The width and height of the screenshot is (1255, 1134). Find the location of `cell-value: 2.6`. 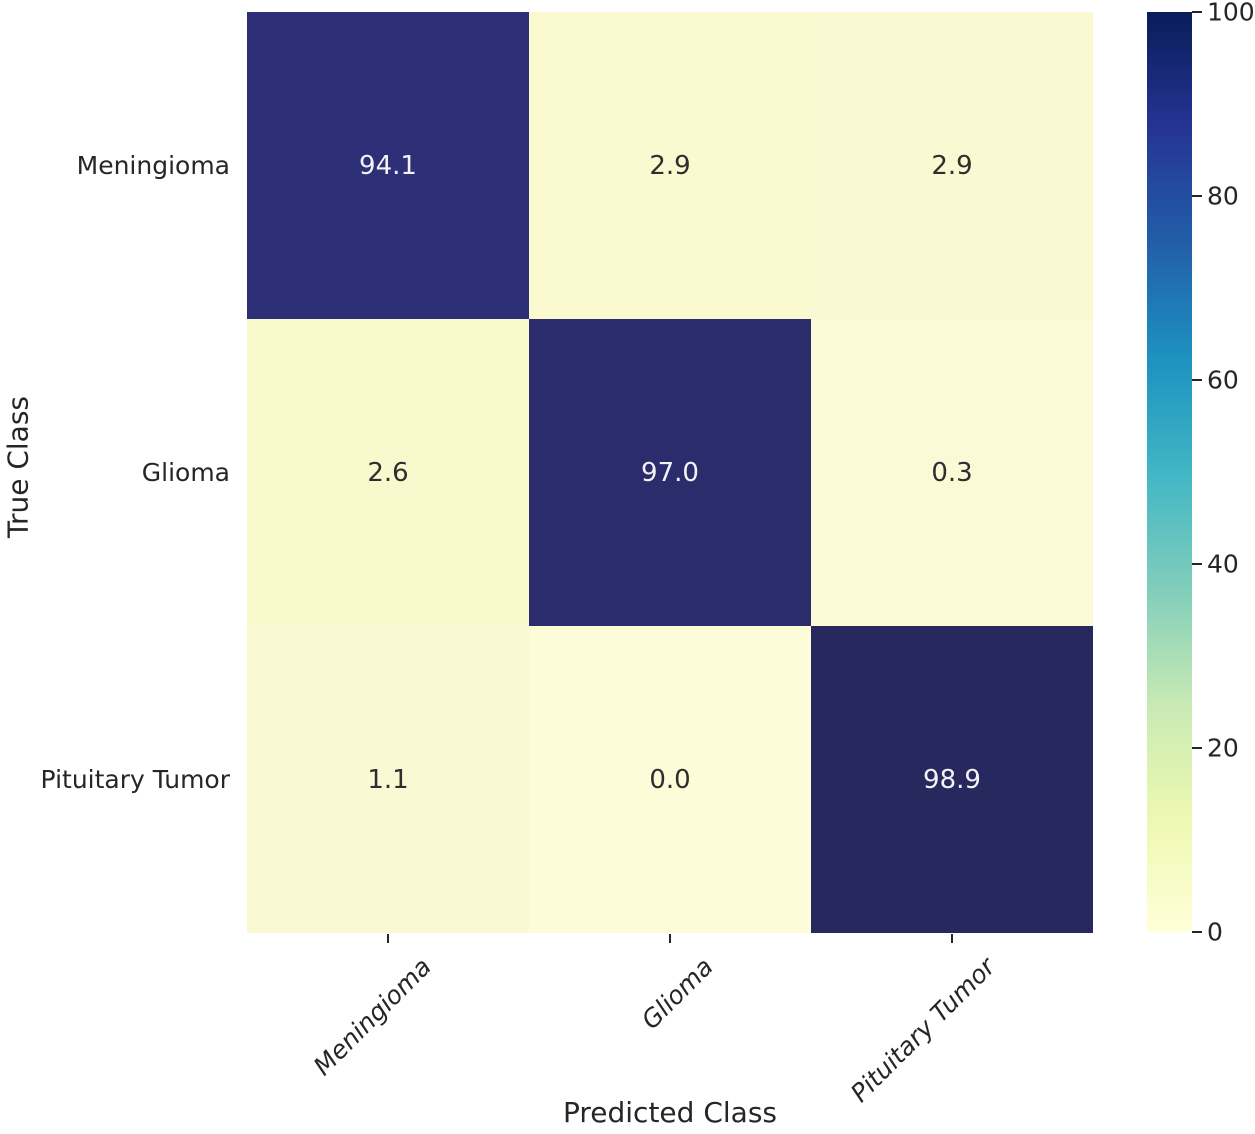

cell-value: 2.6 is located at coordinates (388, 472).